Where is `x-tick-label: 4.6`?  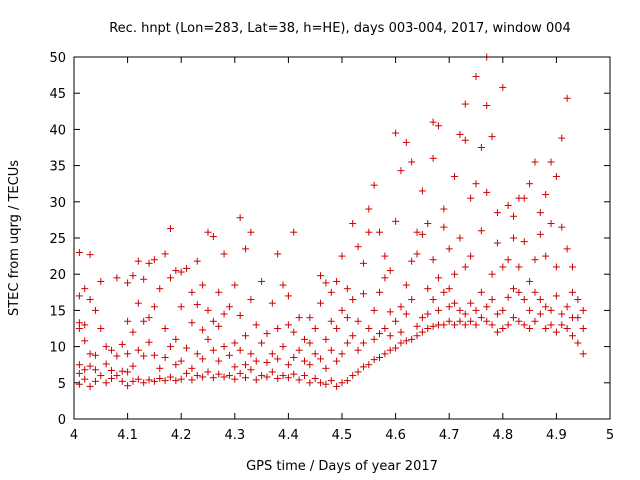
x-tick-label: 4.6 is located at coordinates (395, 435).